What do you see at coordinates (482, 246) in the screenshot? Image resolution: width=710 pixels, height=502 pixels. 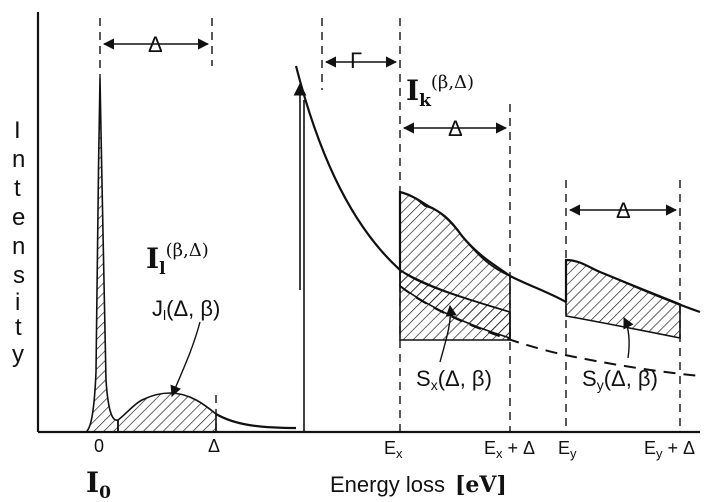 I see `ex-edge-outline` at bounding box center [482, 246].